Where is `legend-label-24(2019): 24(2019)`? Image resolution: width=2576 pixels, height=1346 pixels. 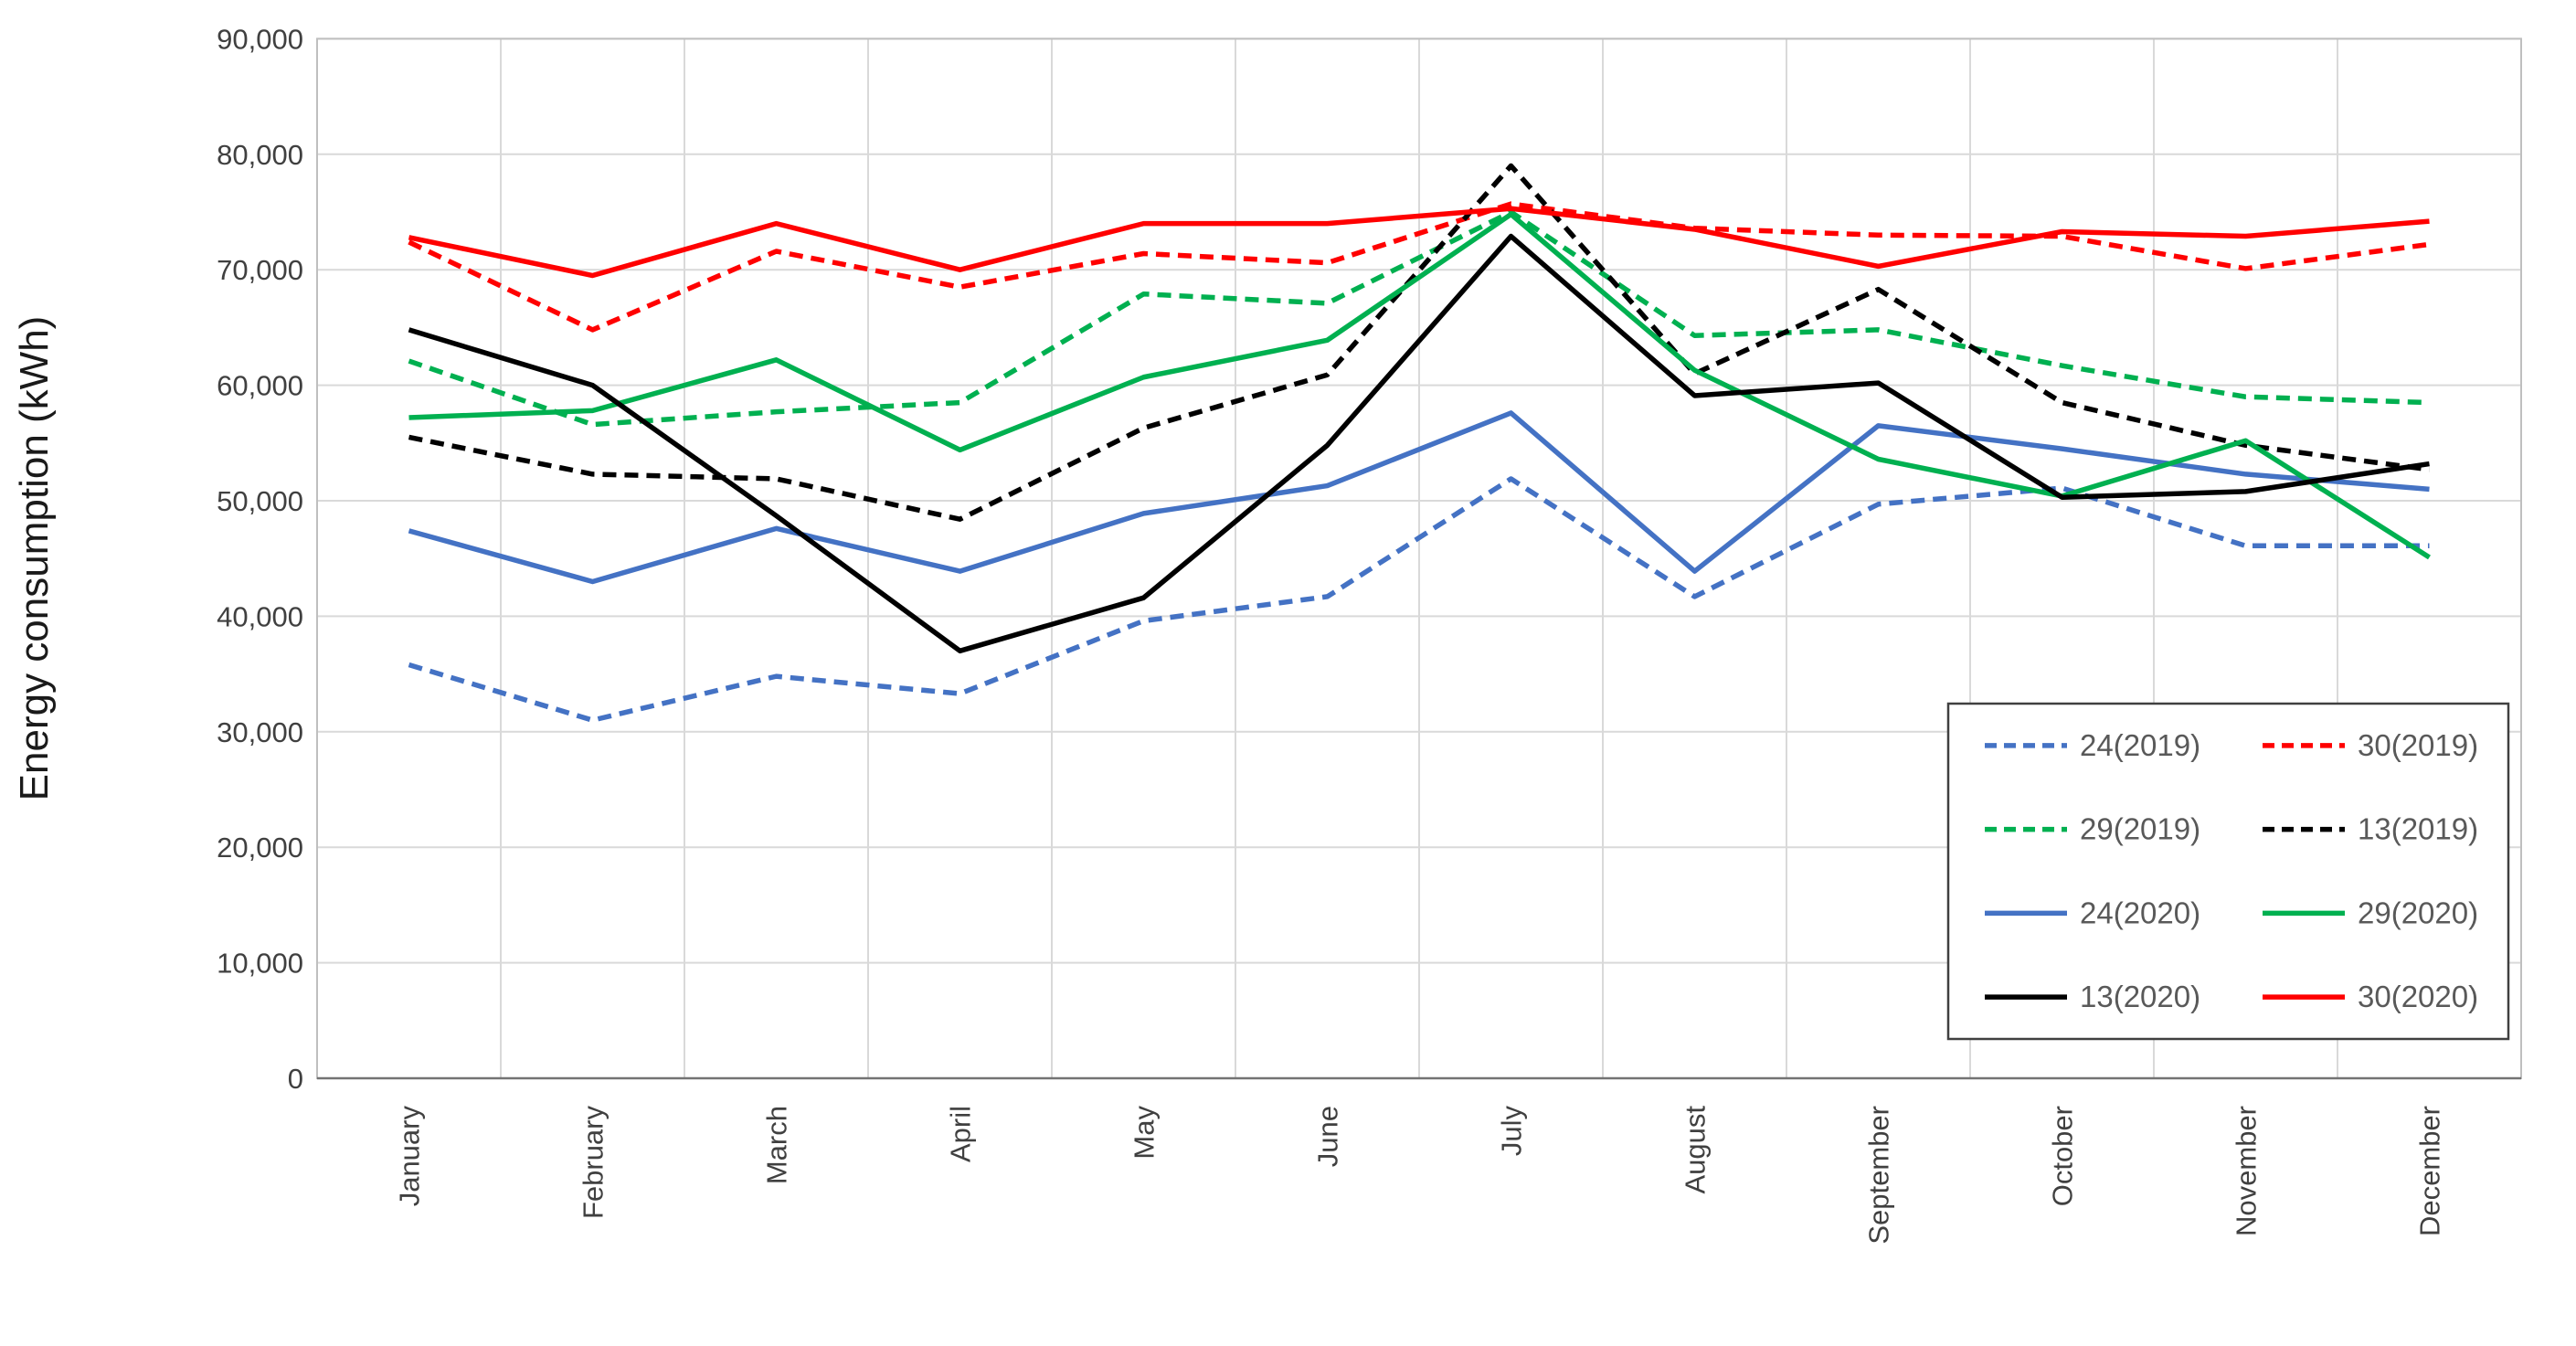
legend-label-24(2019): 24(2019) is located at coordinates (2140, 745).